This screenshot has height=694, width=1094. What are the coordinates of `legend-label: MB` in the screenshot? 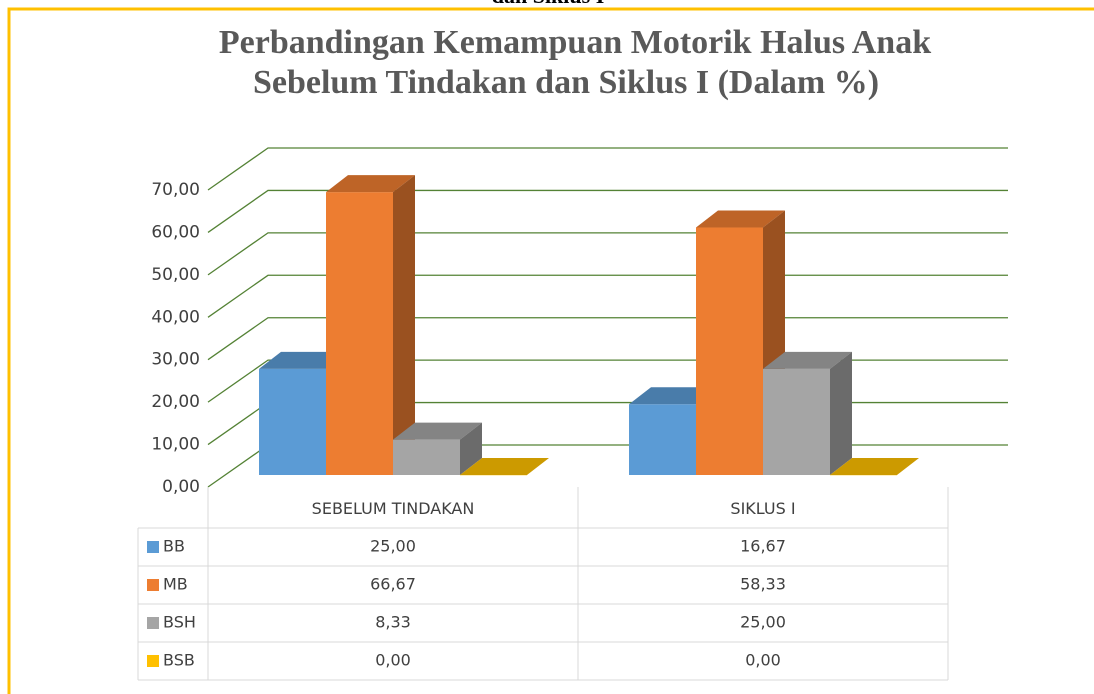 It's located at (175, 584).